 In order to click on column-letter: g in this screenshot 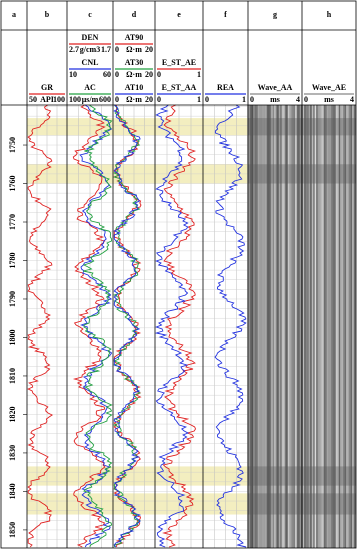, I will do `click(275, 14)`.